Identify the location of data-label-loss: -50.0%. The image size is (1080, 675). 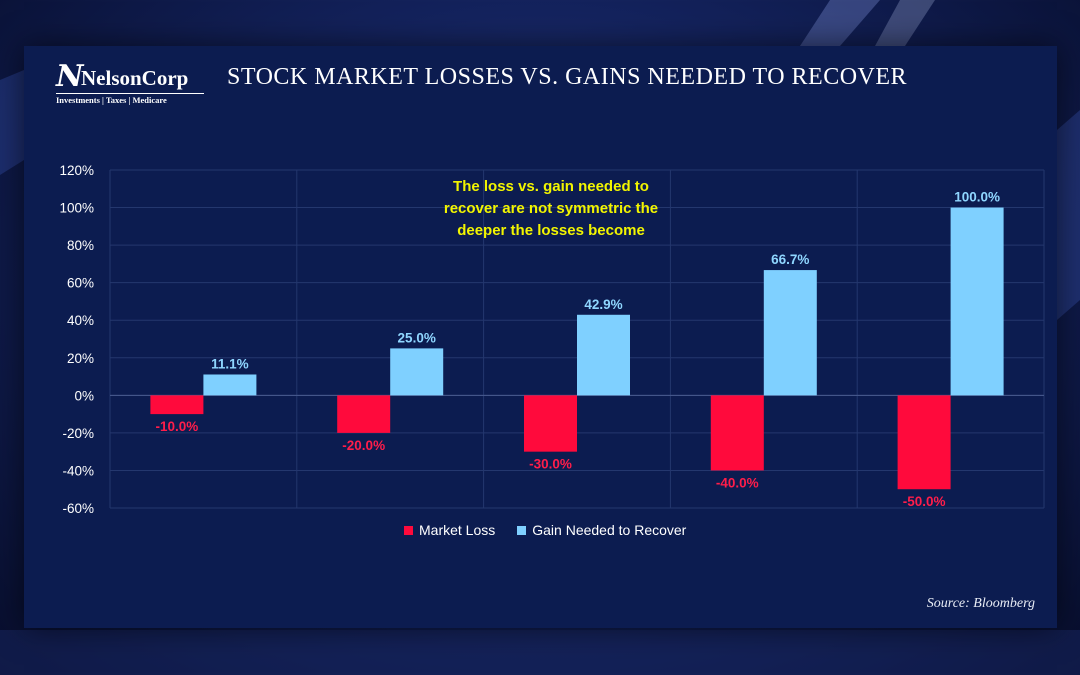
(924, 501).